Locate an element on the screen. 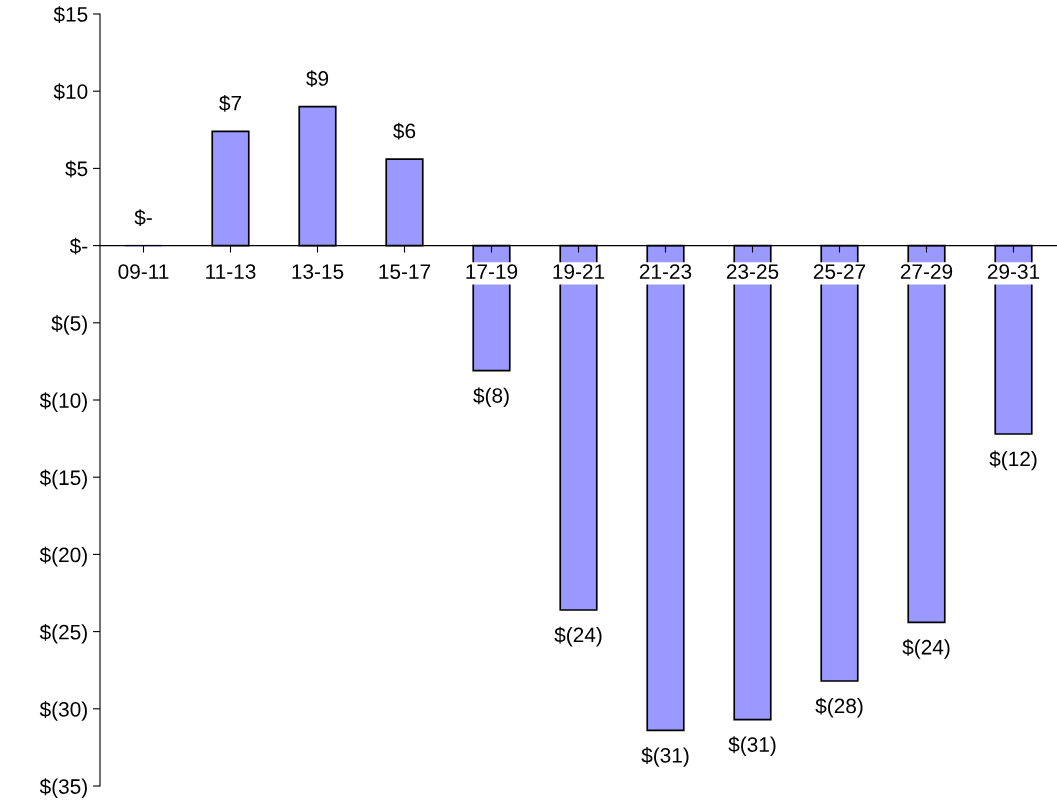 The image size is (1057, 800). y-tick-label: $(15) is located at coordinates (63, 479).